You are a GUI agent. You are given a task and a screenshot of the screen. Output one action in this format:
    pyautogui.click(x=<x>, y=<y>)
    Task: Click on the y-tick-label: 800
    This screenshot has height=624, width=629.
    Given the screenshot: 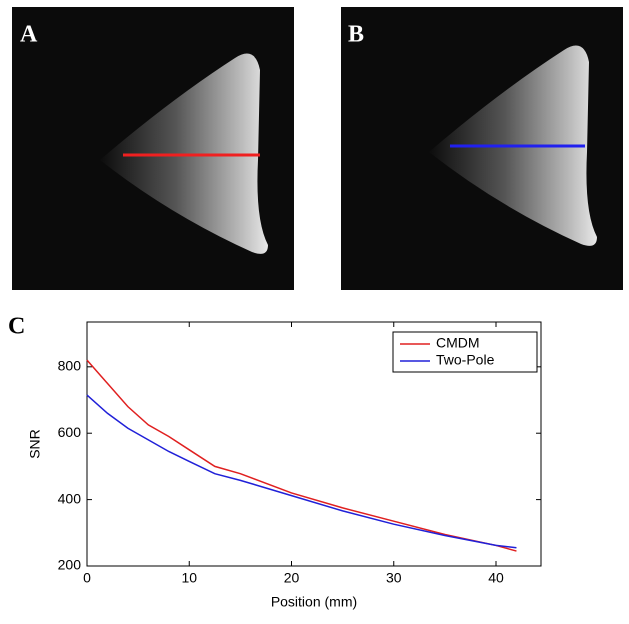 What is the action you would take?
    pyautogui.click(x=70, y=366)
    